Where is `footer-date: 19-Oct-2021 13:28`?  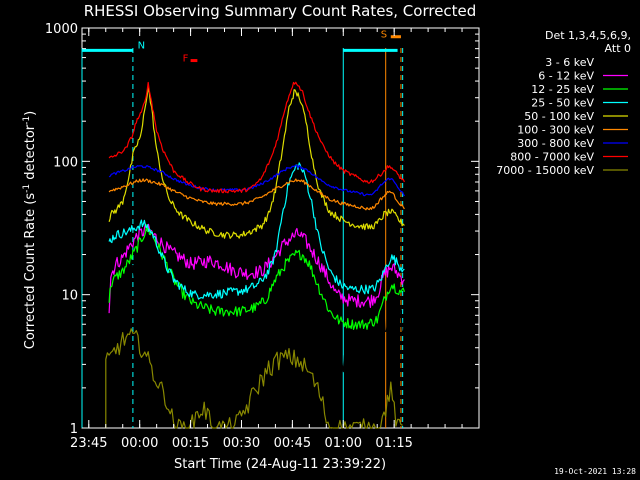
footer-date: 19-Oct-2021 13:28 is located at coordinates (595, 471).